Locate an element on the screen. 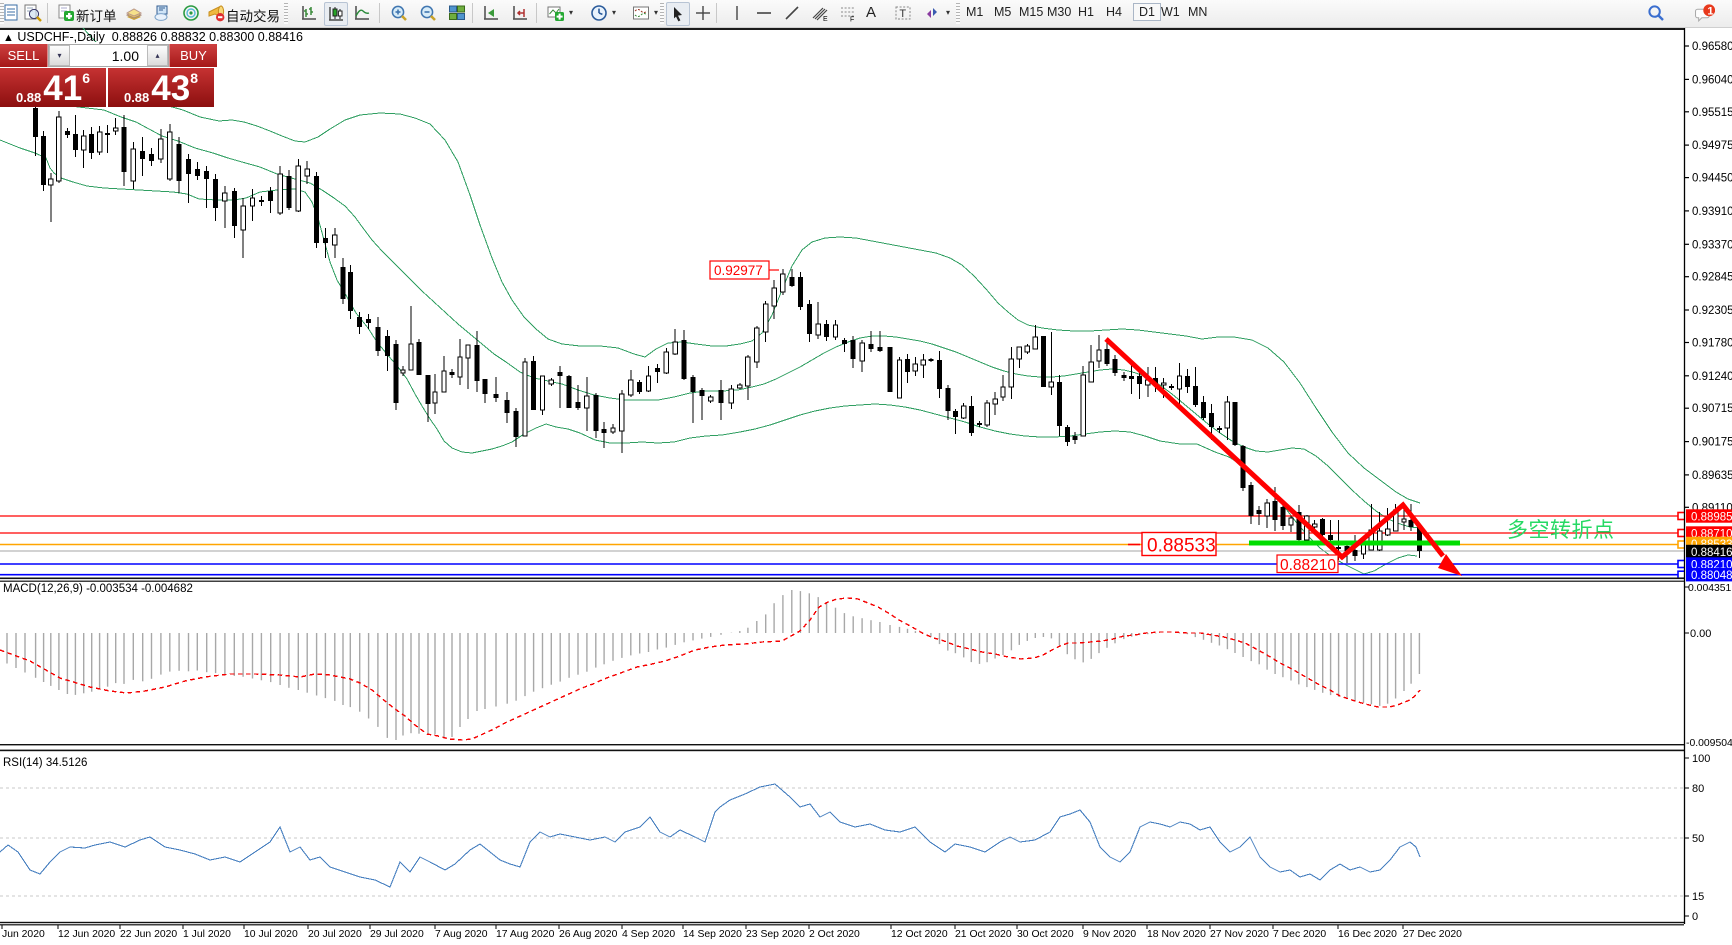 The image size is (1732, 945). svg-text: 0.88985 is located at coordinates (1711, 517).